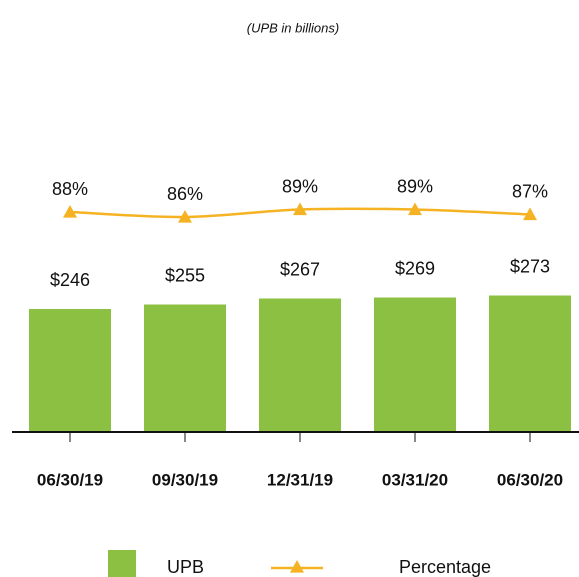  I want to click on x-tick-label: 09/30/19, so click(185, 479).